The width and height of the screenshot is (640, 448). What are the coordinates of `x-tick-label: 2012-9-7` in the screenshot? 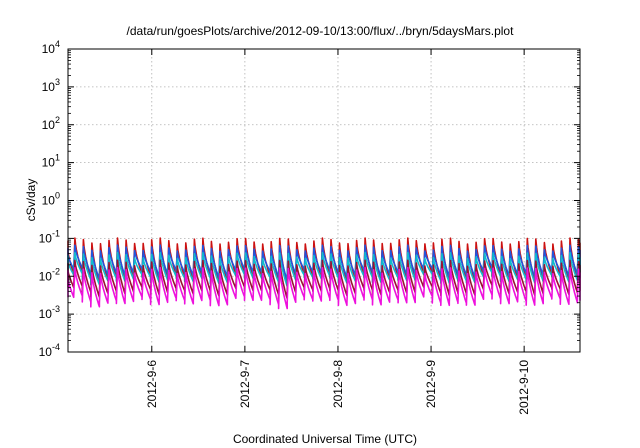 It's located at (245, 384).